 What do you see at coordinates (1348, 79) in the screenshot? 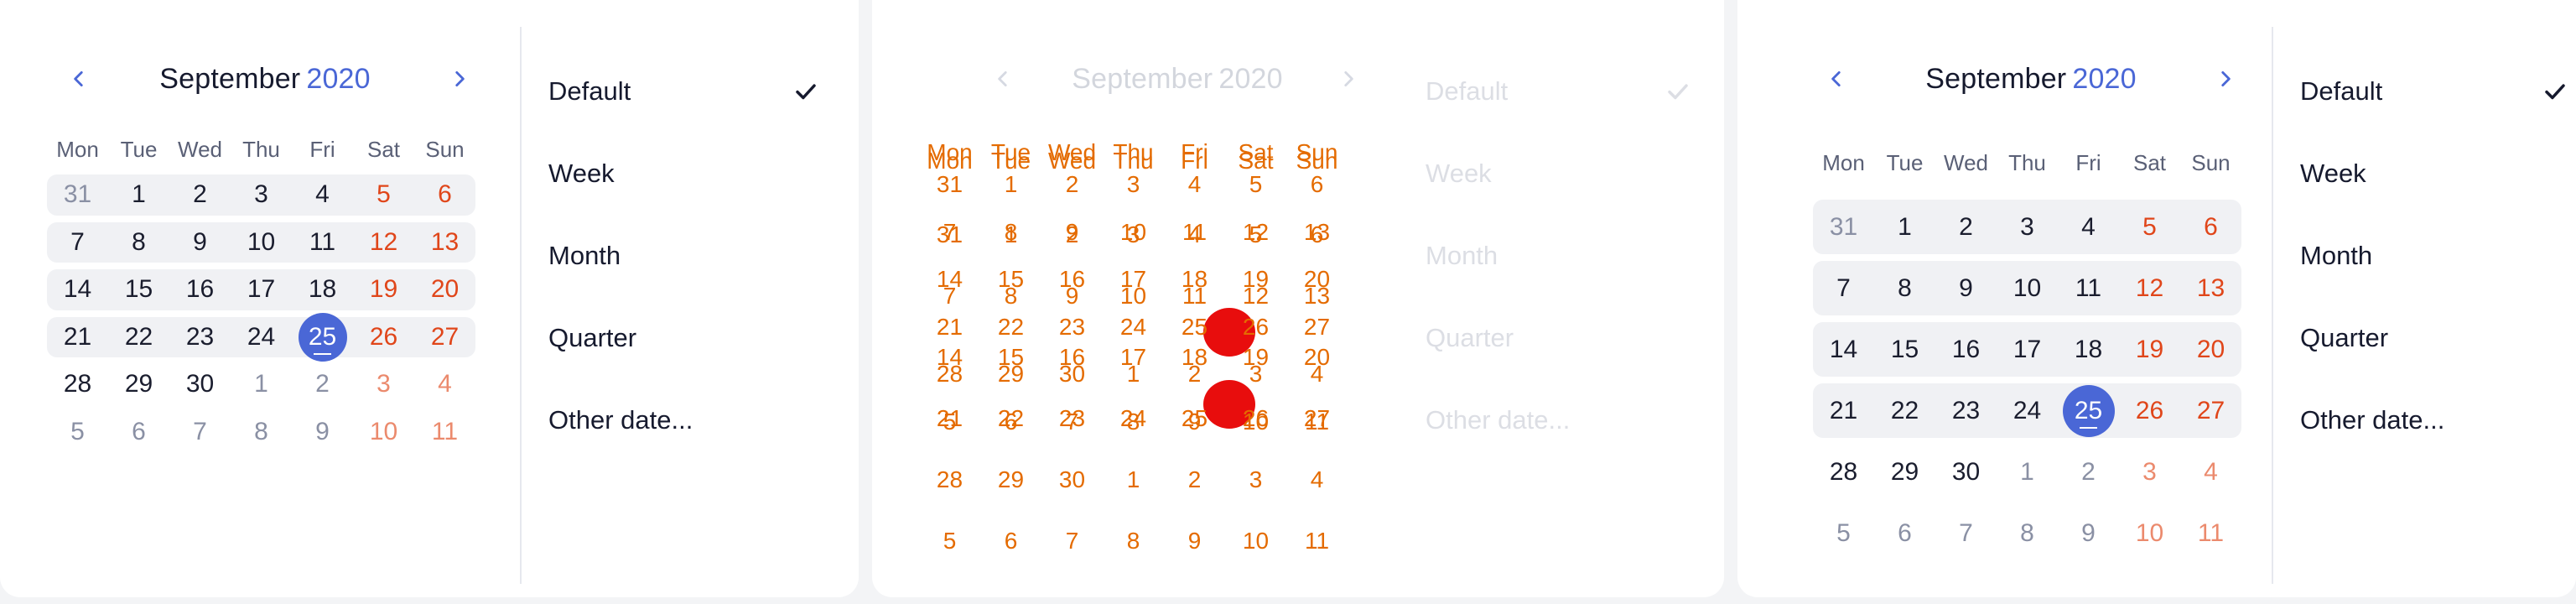
I see `next-month-button-ghost` at bounding box center [1348, 79].